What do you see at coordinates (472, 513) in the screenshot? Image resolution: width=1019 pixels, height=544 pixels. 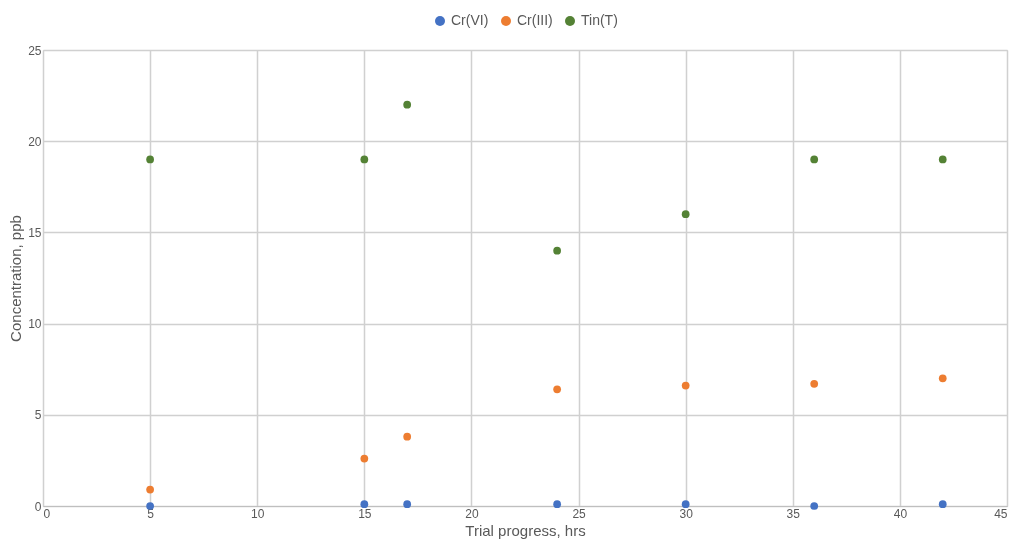 I see `x-tick-label: 20` at bounding box center [472, 513].